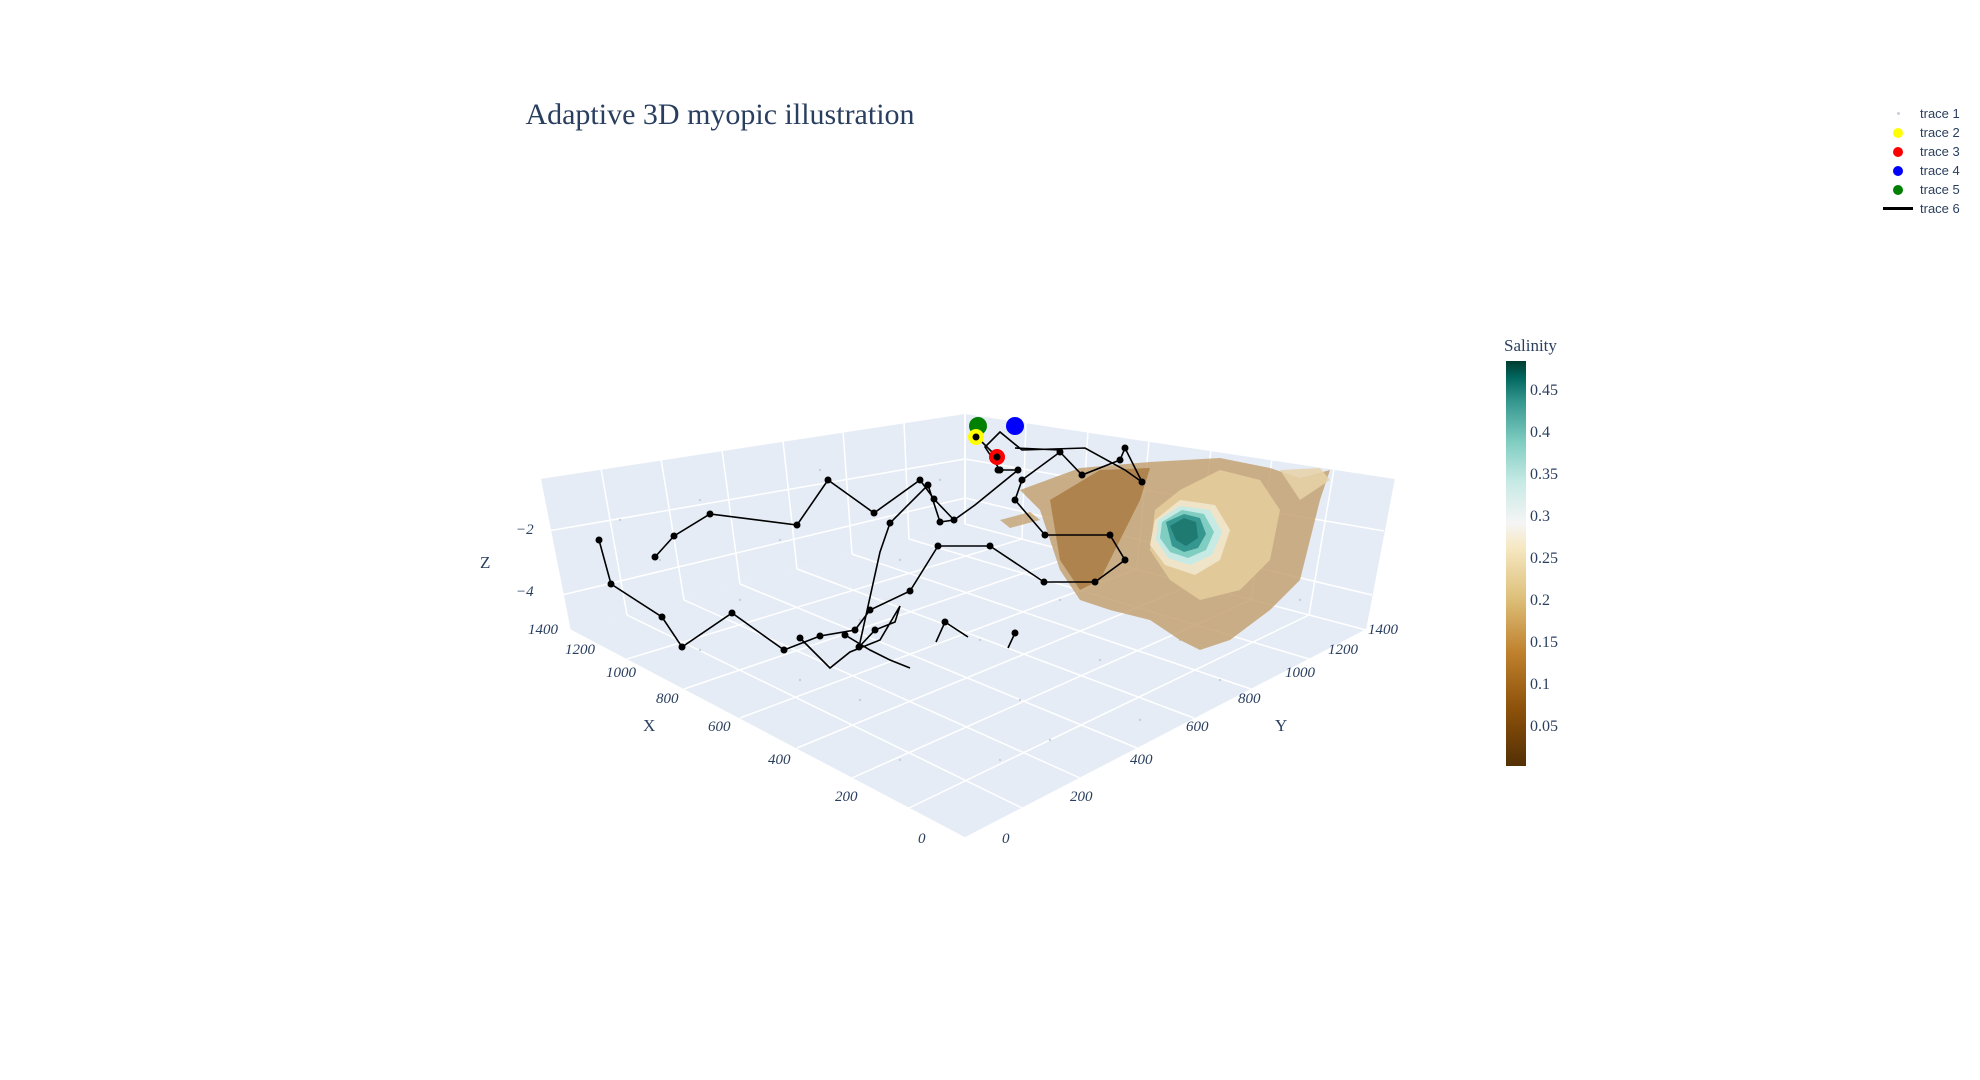 The height and width of the screenshot is (1080, 1980). What do you see at coordinates (1544, 474) in the screenshot?
I see `colorbar-tick: 0.35` at bounding box center [1544, 474].